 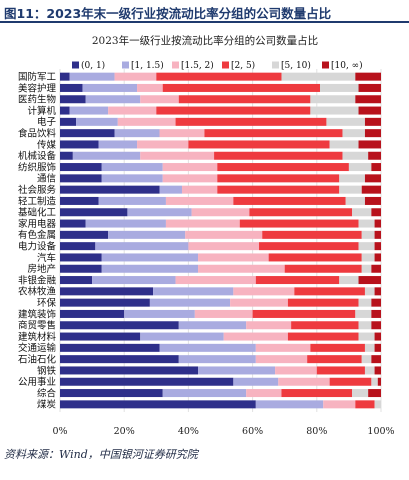 What do you see at coordinates (147, 65) in the screenshot?
I see `legend-label-2: [1, 1.5)` at bounding box center [147, 65].